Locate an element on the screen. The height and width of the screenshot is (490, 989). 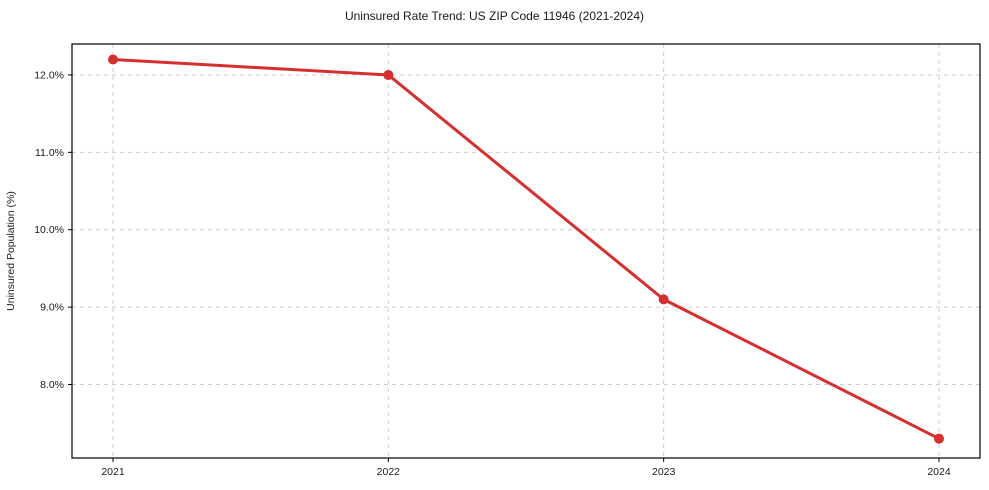
y-tick-label: 11.0% is located at coordinates (49, 153).